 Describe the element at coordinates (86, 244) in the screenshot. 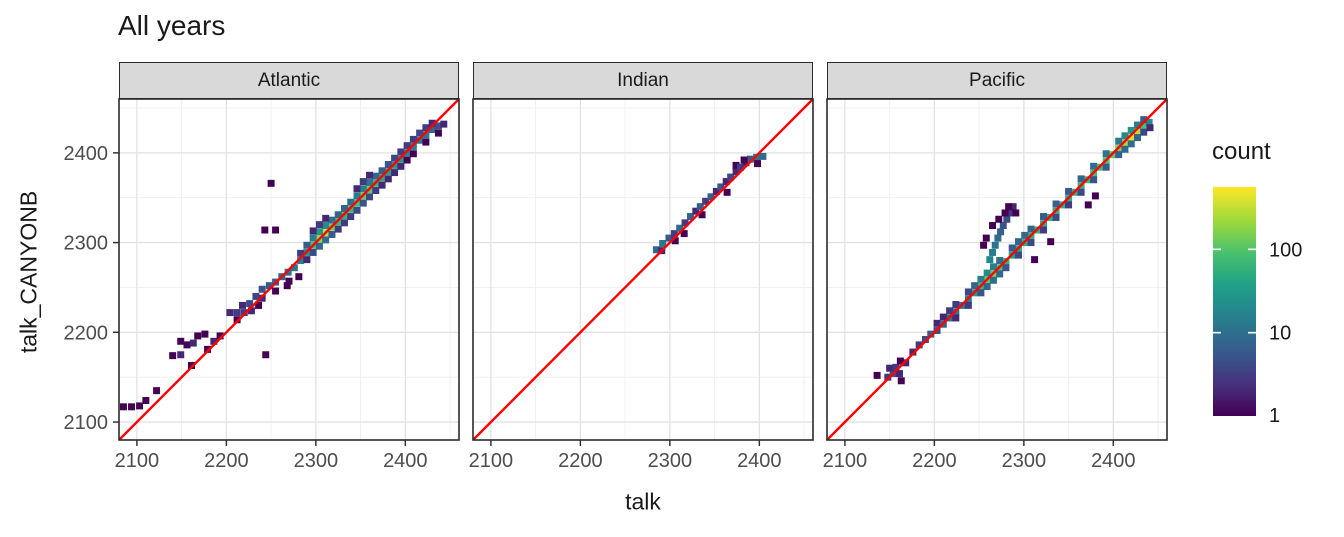

I see `y-tick-label: 2300` at that location.